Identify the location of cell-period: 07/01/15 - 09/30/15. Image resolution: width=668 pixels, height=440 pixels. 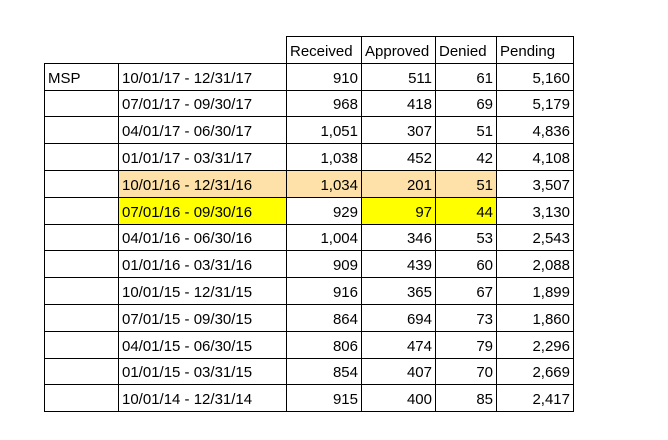
(203, 317).